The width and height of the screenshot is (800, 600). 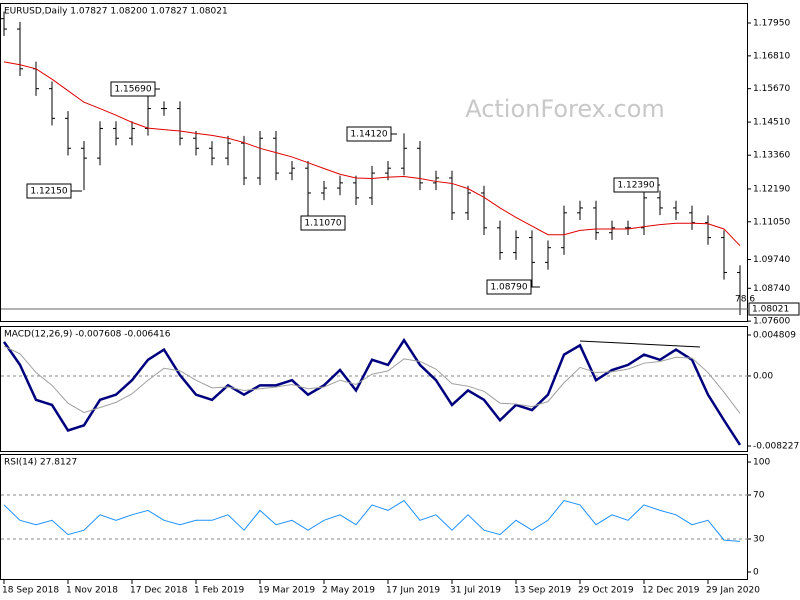 What do you see at coordinates (671, 591) in the screenshot?
I see `x-tick-label: 12 Dec 2019` at bounding box center [671, 591].